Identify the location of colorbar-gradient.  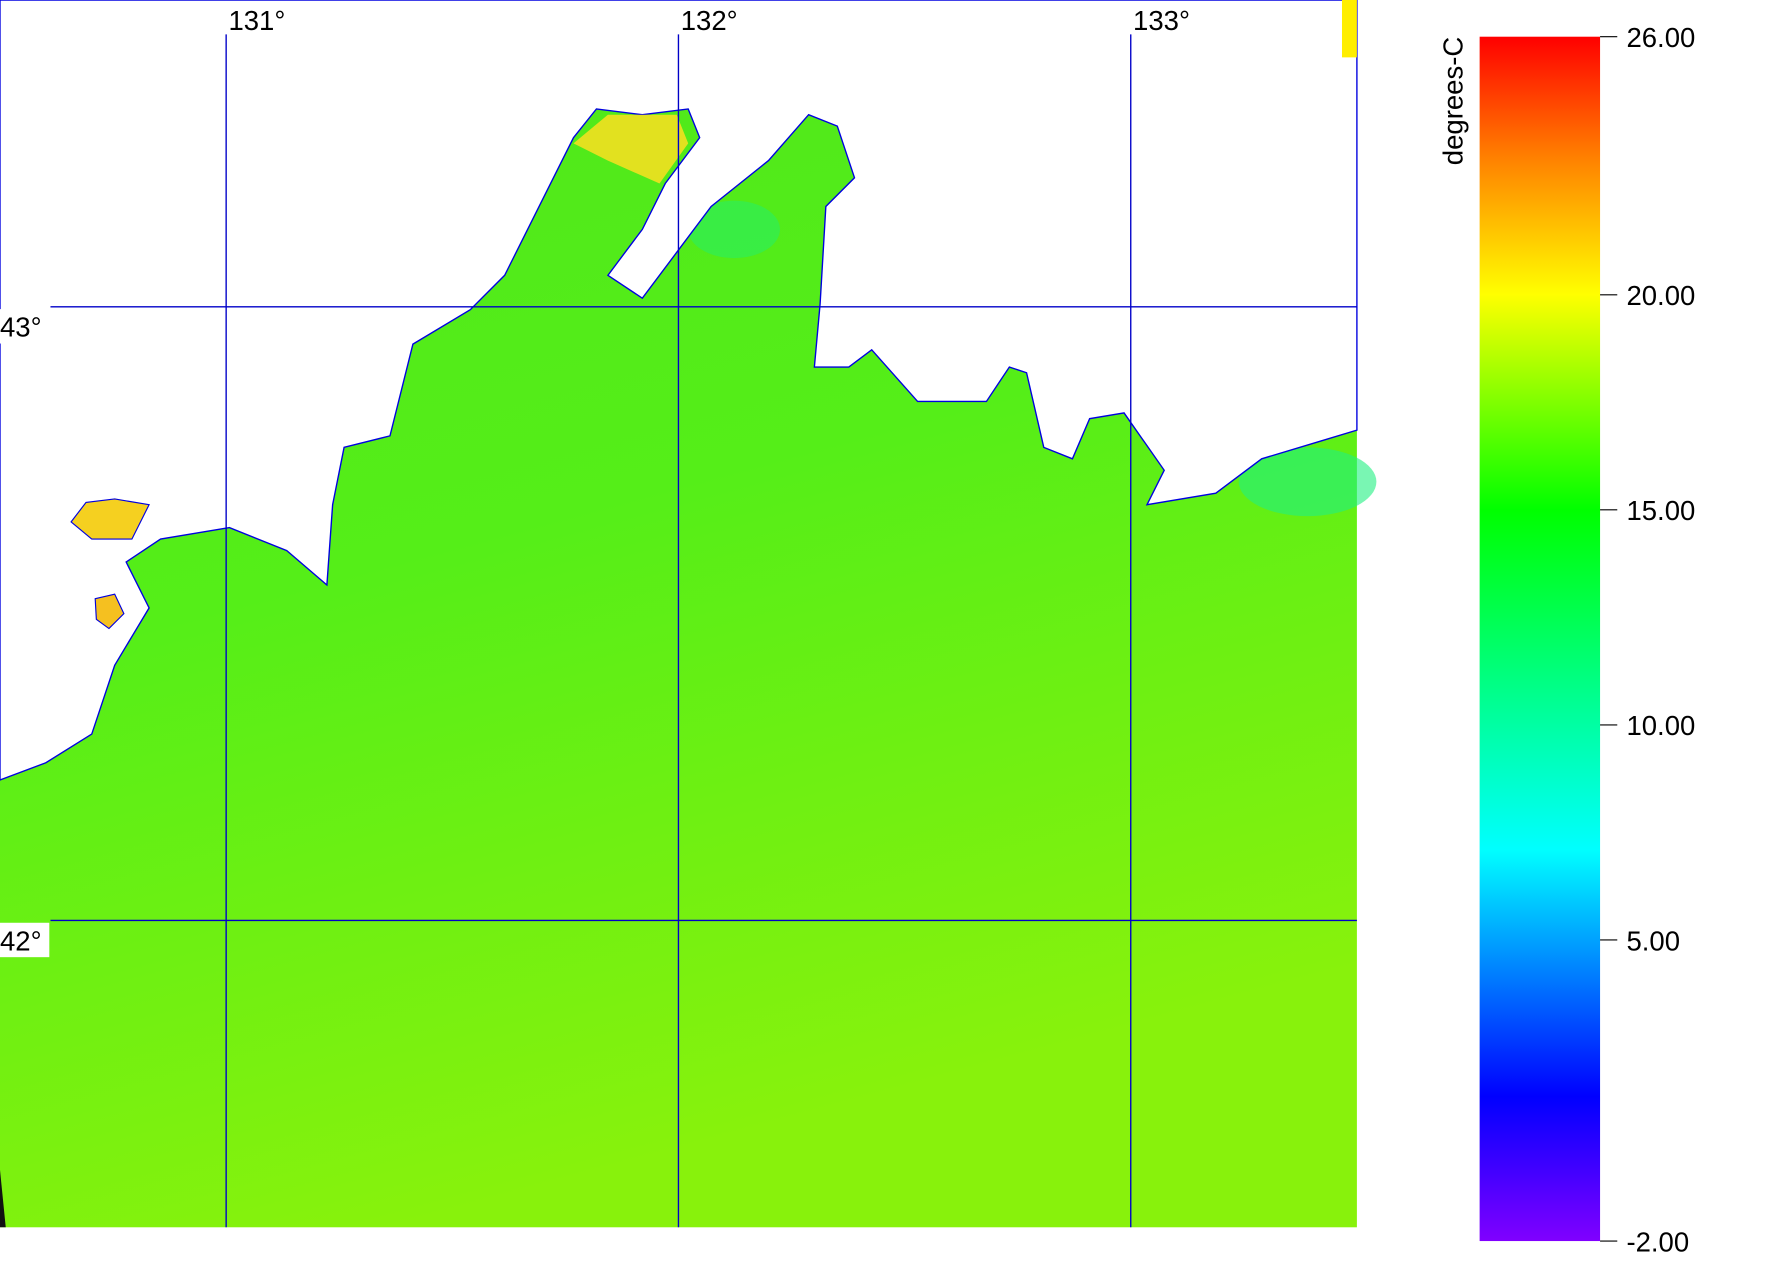
(1540, 639).